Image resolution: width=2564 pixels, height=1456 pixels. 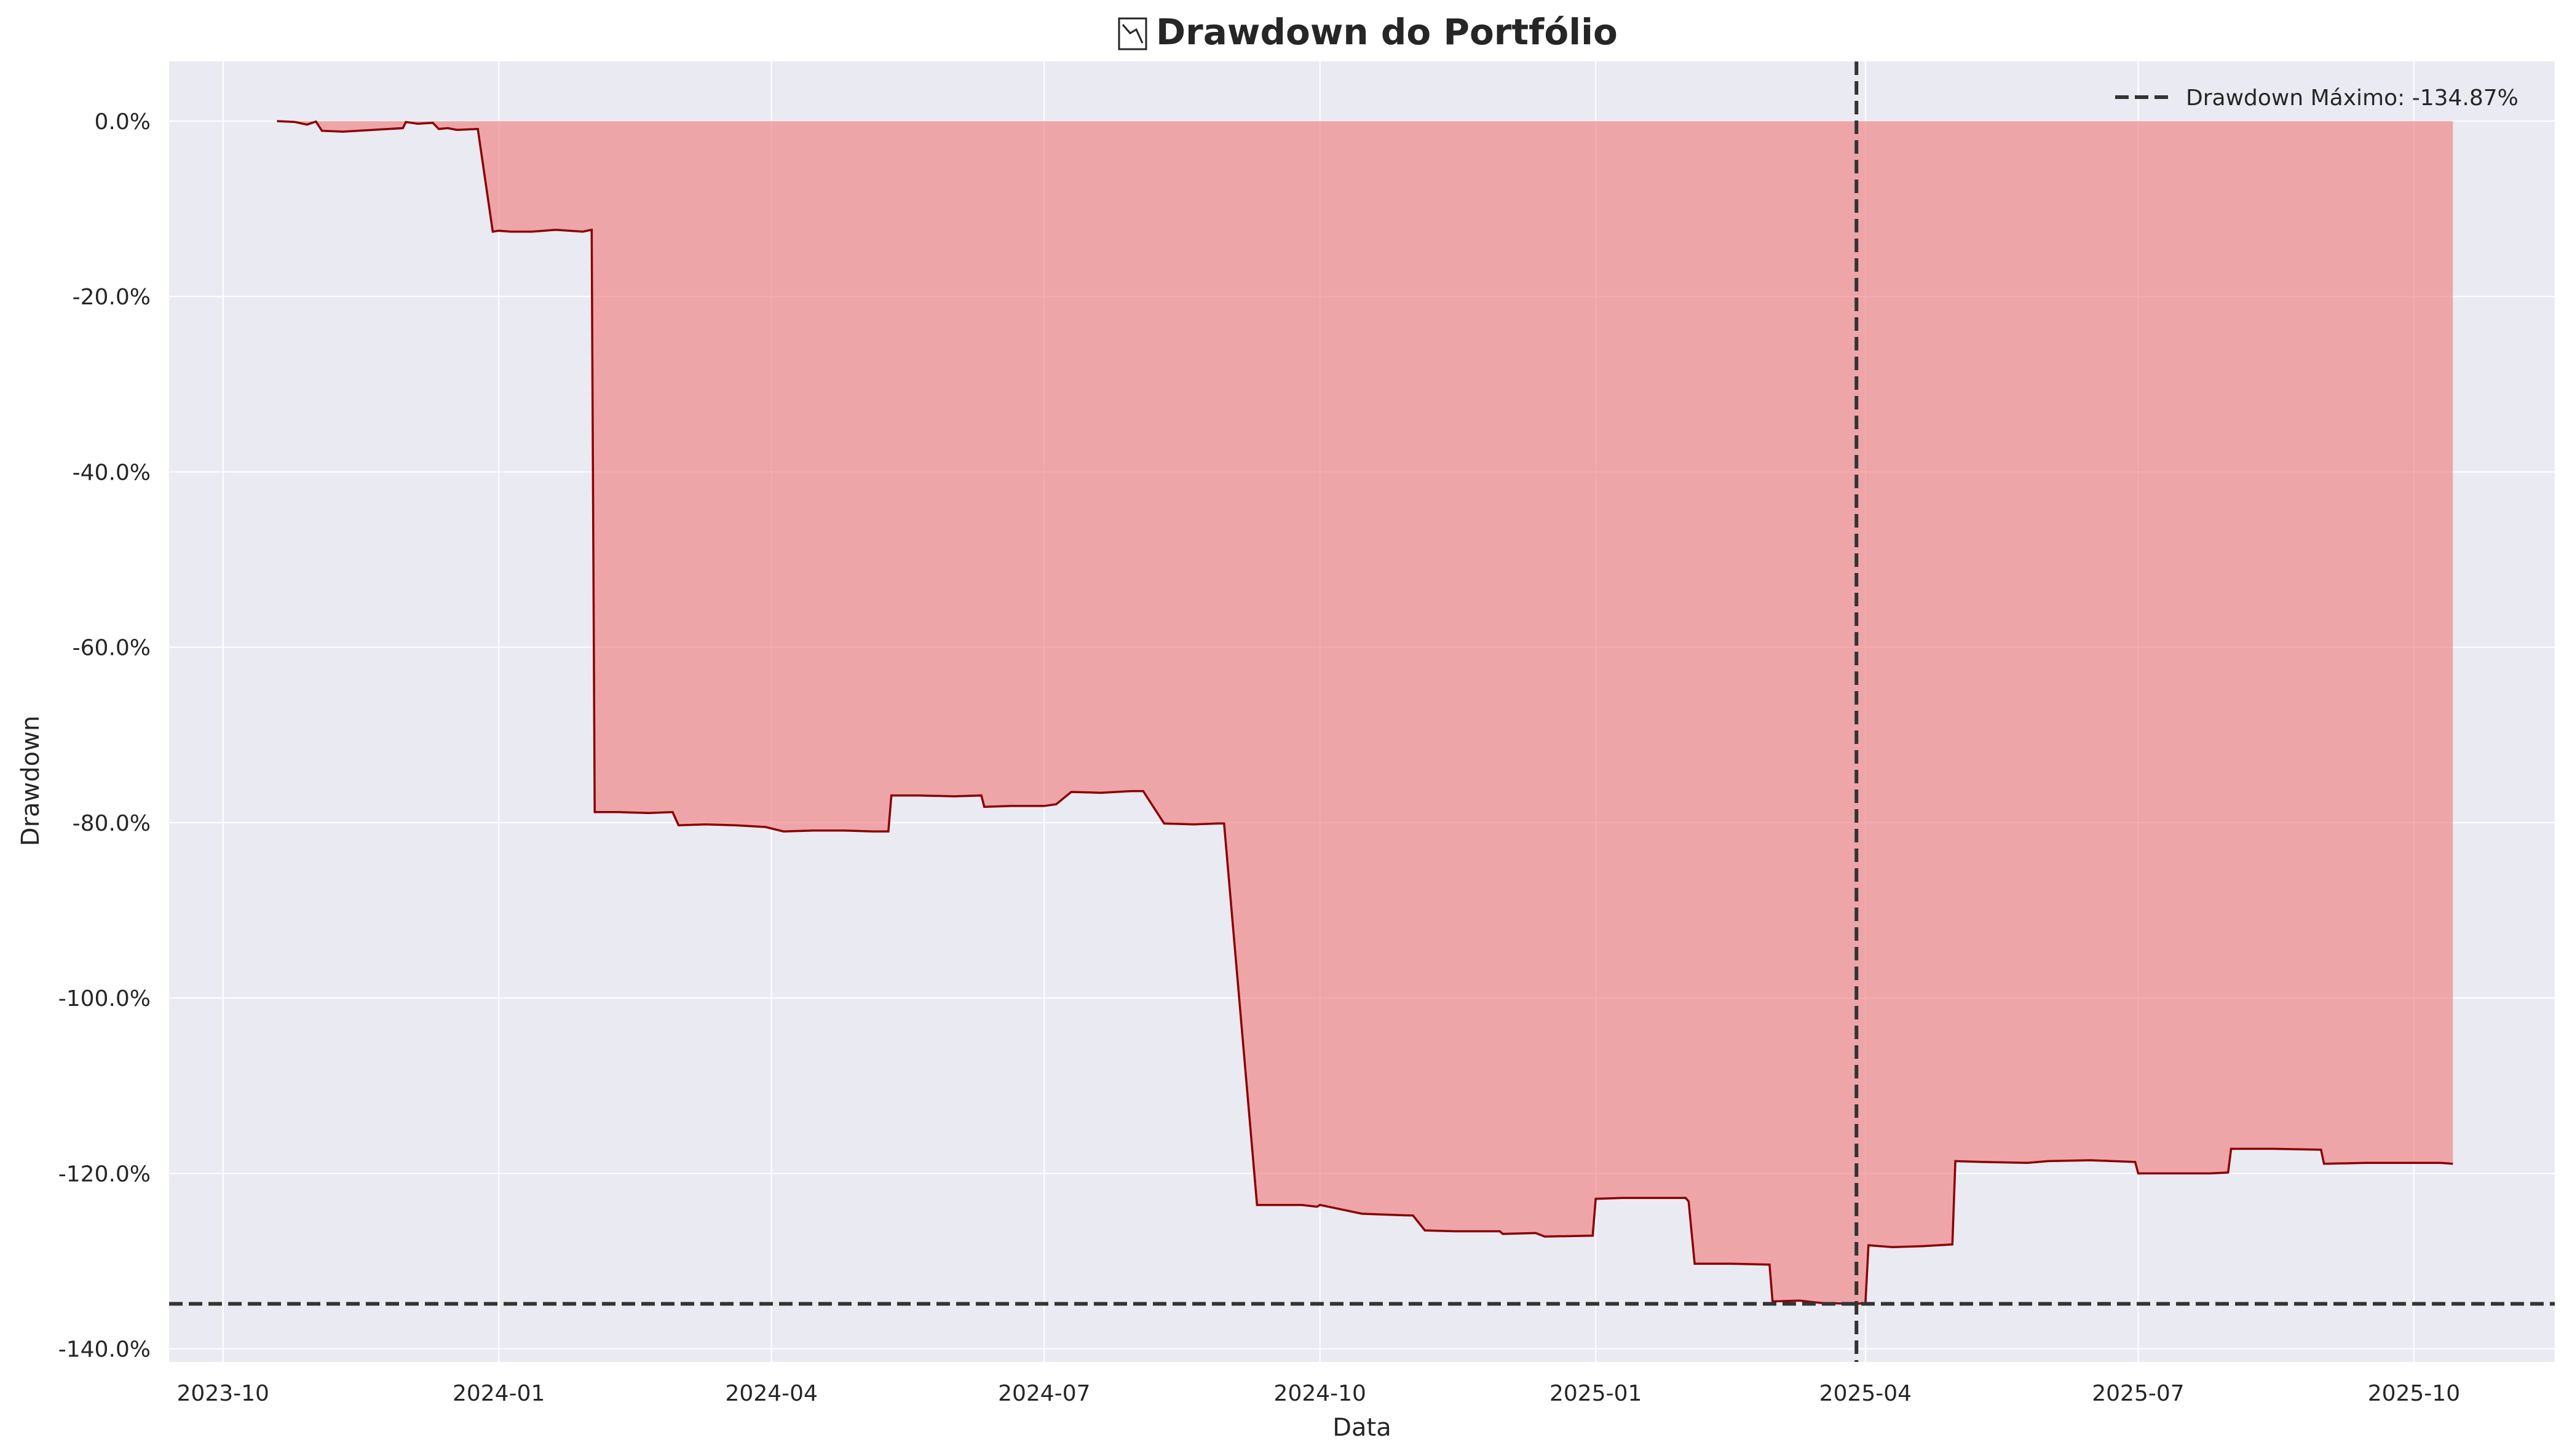 What do you see at coordinates (112, 648) in the screenshot?
I see `y-tick-label: -60.0%` at bounding box center [112, 648].